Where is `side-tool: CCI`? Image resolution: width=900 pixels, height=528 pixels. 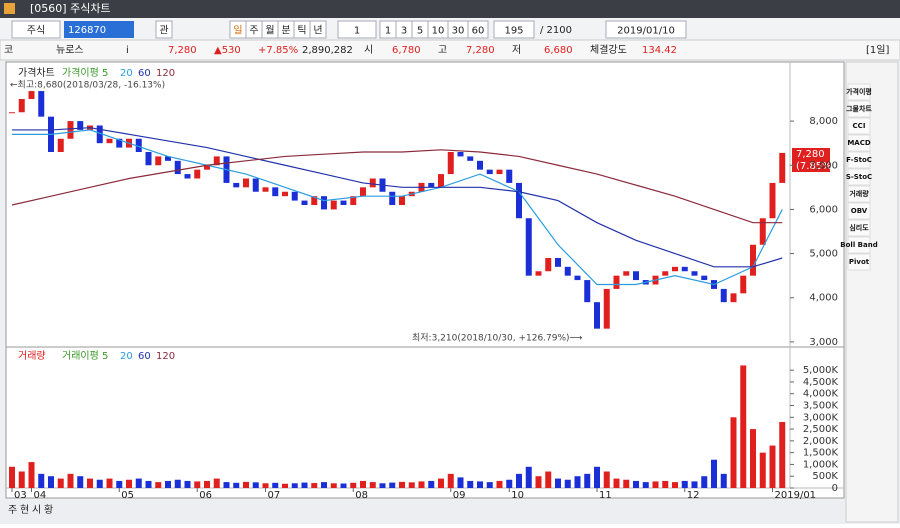
side-tool: CCI is located at coordinates (859, 126).